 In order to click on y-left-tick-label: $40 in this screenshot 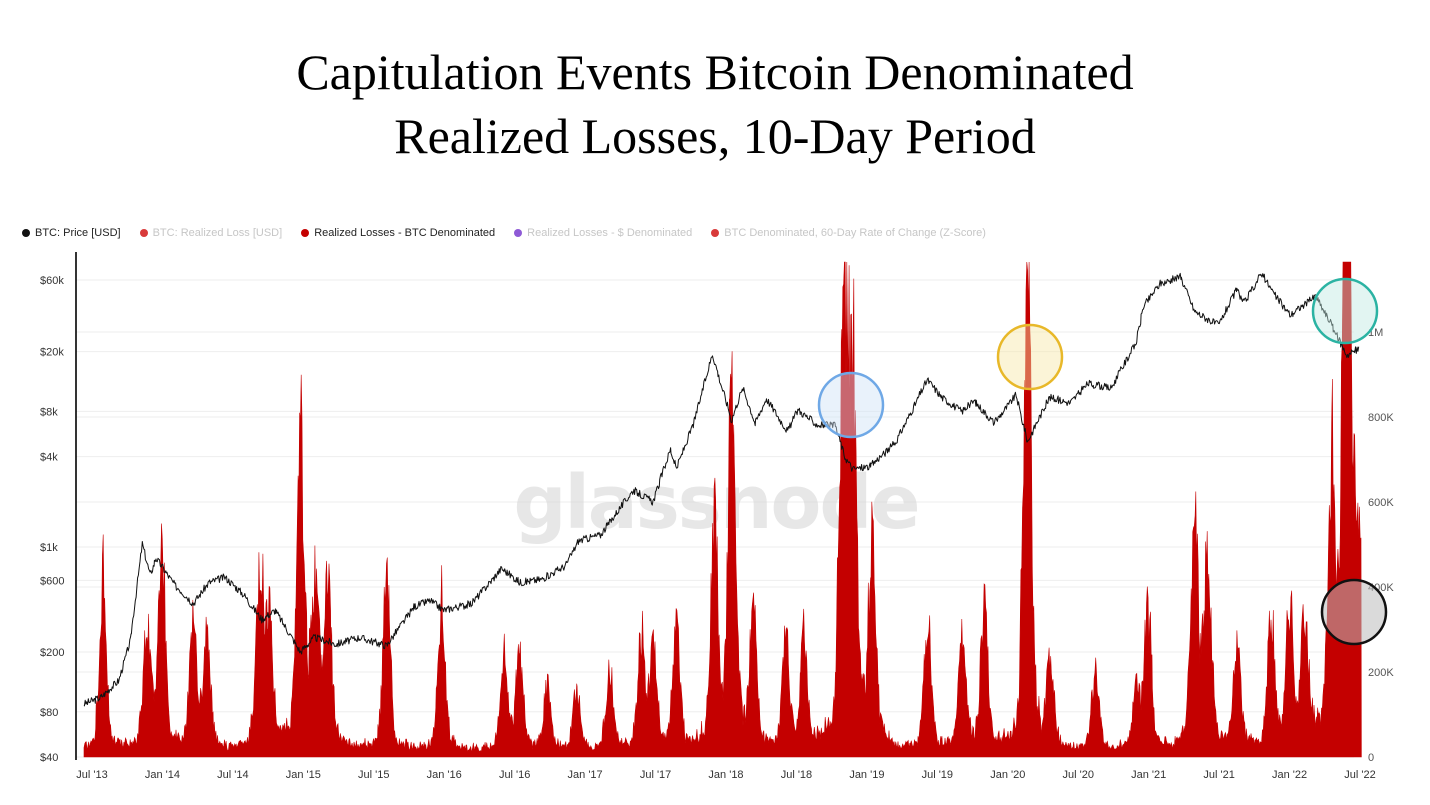, I will do `click(49, 758)`.